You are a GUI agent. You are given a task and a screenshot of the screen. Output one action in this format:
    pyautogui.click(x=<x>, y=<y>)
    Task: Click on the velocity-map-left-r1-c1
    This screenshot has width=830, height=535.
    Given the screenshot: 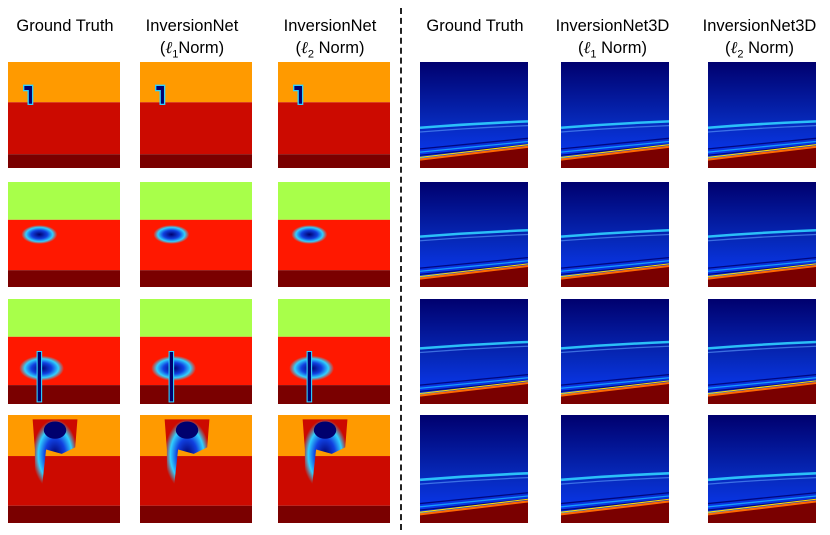 What is the action you would take?
    pyautogui.click(x=64, y=115)
    